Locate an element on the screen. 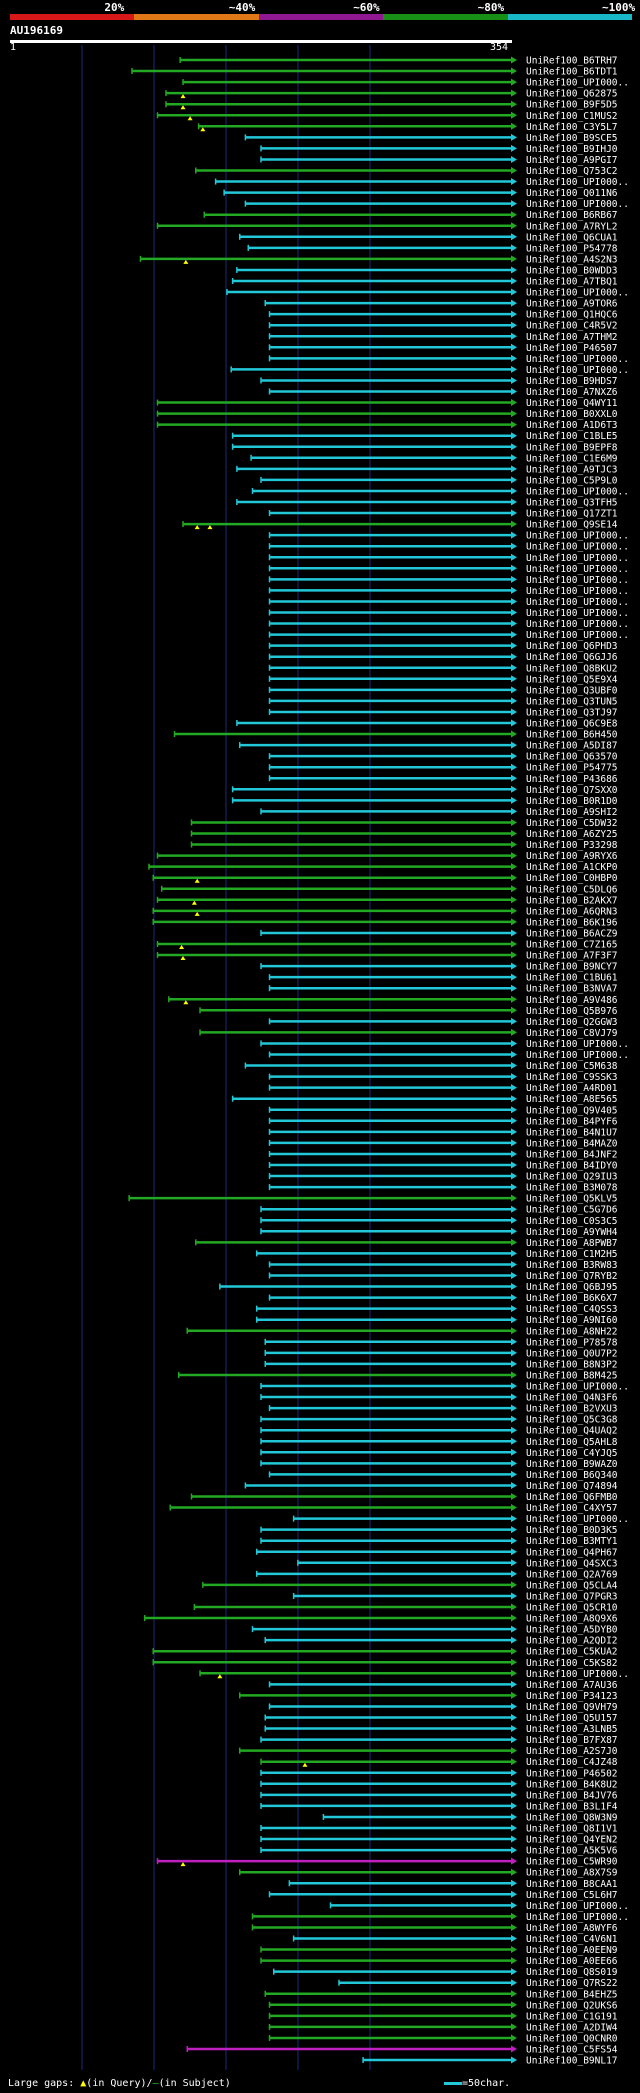 This screenshot has width=640, height=2093. hit-row: UniRef100_C7Z165 is located at coordinates (387, 945).